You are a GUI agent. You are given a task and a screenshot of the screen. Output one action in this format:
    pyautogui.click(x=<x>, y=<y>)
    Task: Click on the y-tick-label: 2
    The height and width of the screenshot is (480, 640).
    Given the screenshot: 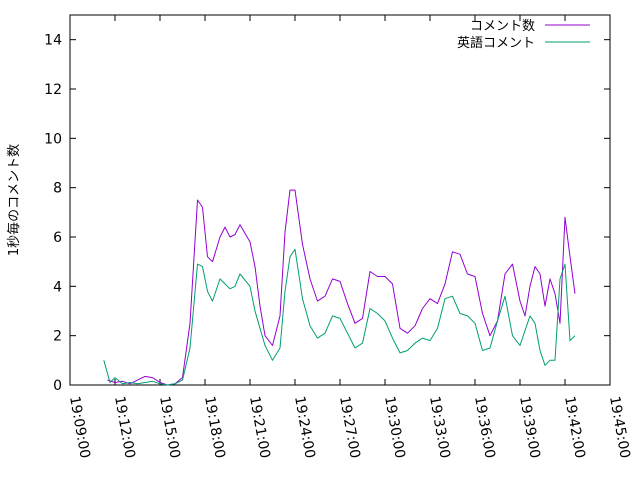 What is the action you would take?
    pyautogui.click(x=57, y=337)
    